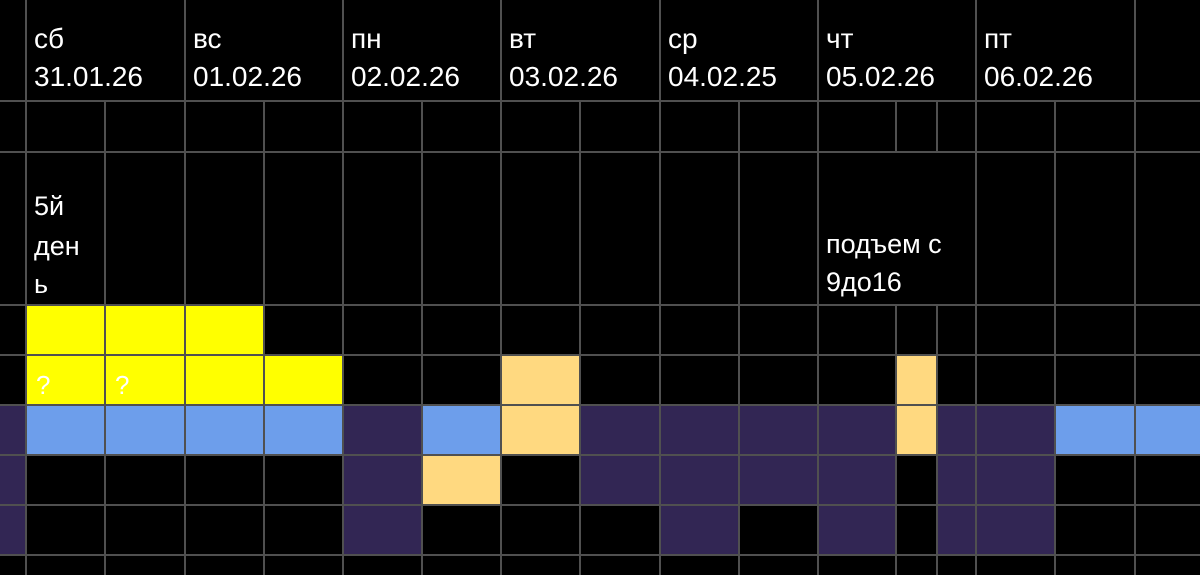 The width and height of the screenshot is (1200, 575). What do you see at coordinates (1038, 76) in the screenshot?
I see `day-date: 06.02.26` at bounding box center [1038, 76].